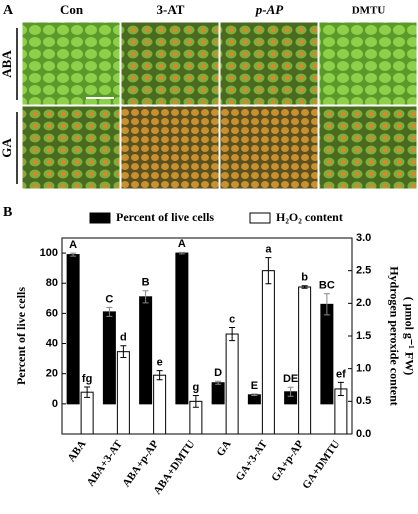 The width and height of the screenshot is (418, 514). What do you see at coordinates (218, 373) in the screenshot?
I see `significance-letter: D` at bounding box center [218, 373].